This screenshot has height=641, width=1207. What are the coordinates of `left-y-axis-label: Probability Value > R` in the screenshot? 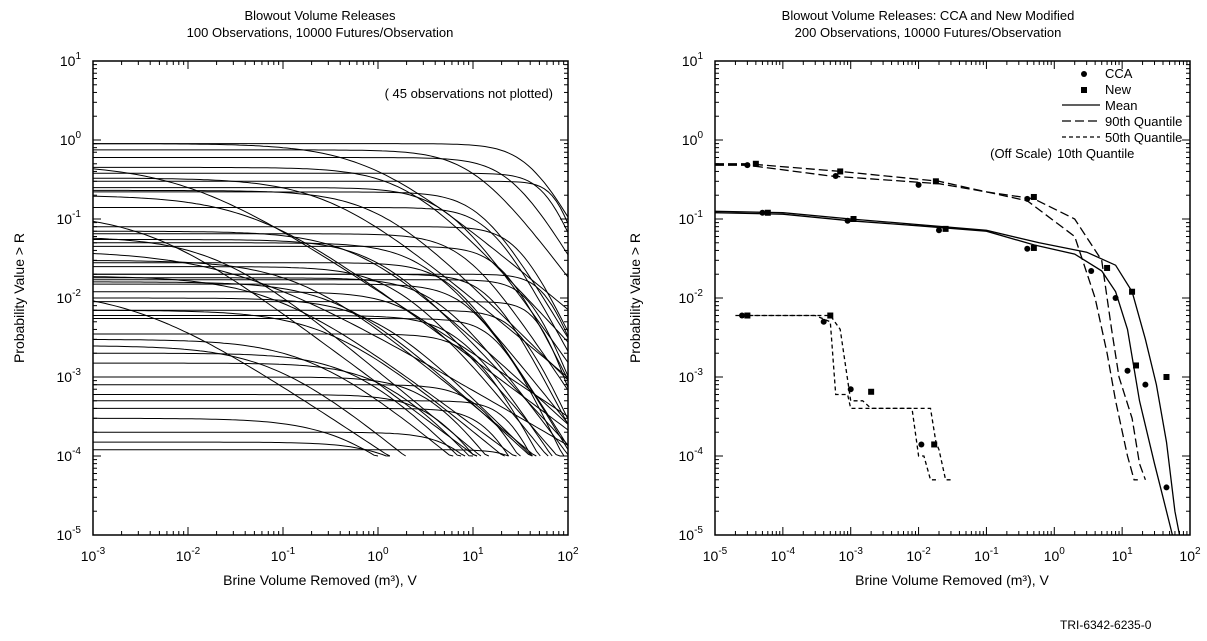 It's located at (19, 298).